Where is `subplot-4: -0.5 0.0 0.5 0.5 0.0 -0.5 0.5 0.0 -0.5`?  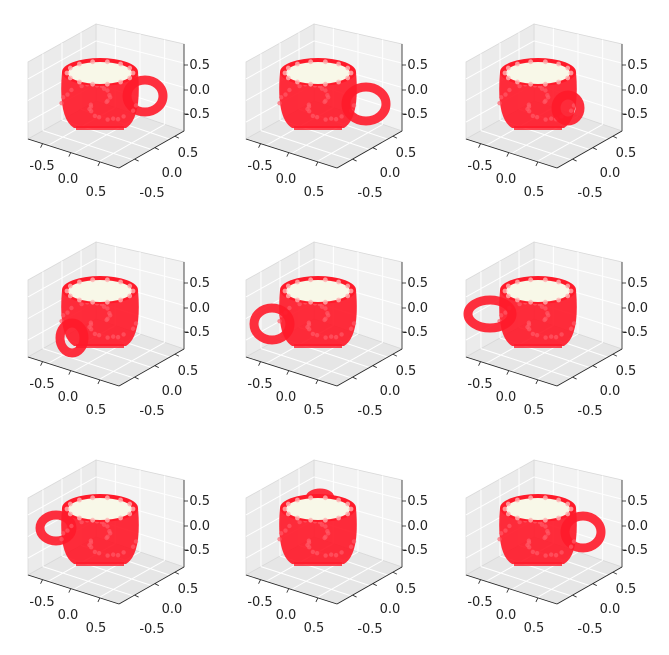 subplot-4: -0.5 0.0 0.5 0.5 0.0 -0.5 0.5 0.0 -0.5 is located at coordinates (118, 330).